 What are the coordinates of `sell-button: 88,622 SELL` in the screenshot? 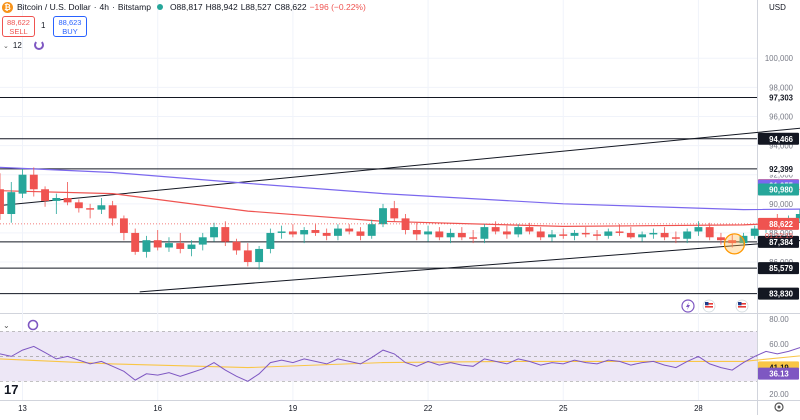 It's located at (18, 26).